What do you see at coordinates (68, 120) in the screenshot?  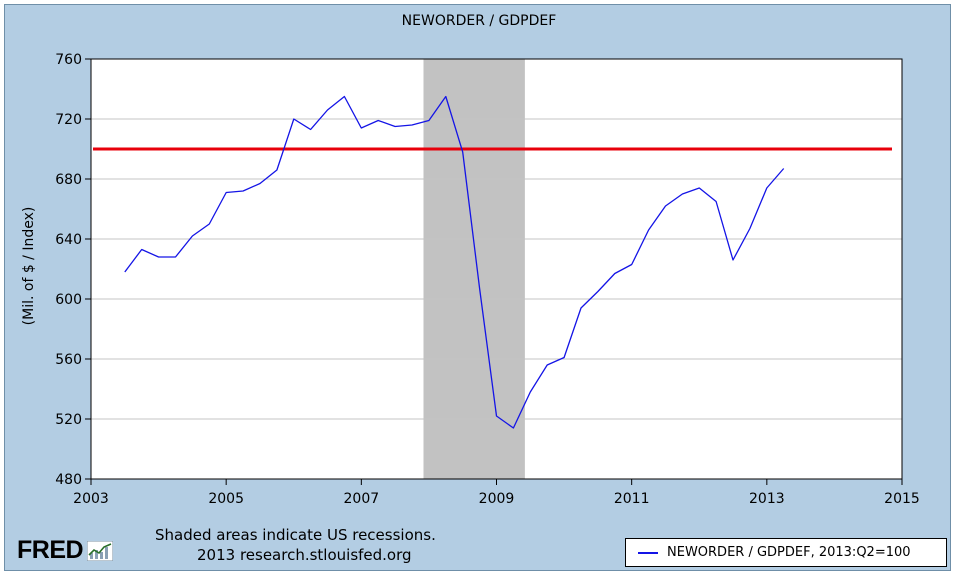 I see `y-tick-label: 720` at bounding box center [68, 120].